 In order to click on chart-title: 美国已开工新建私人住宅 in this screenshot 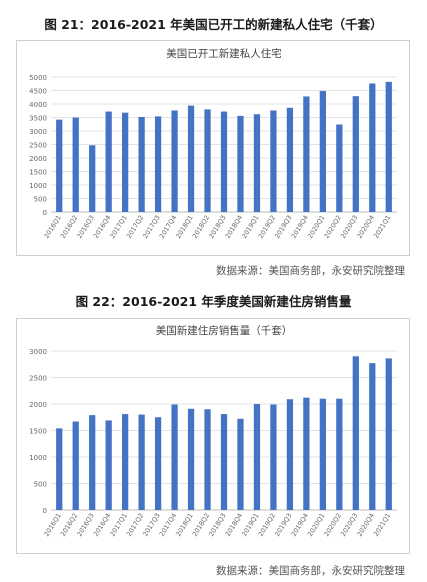, I will do `click(224, 53)`.